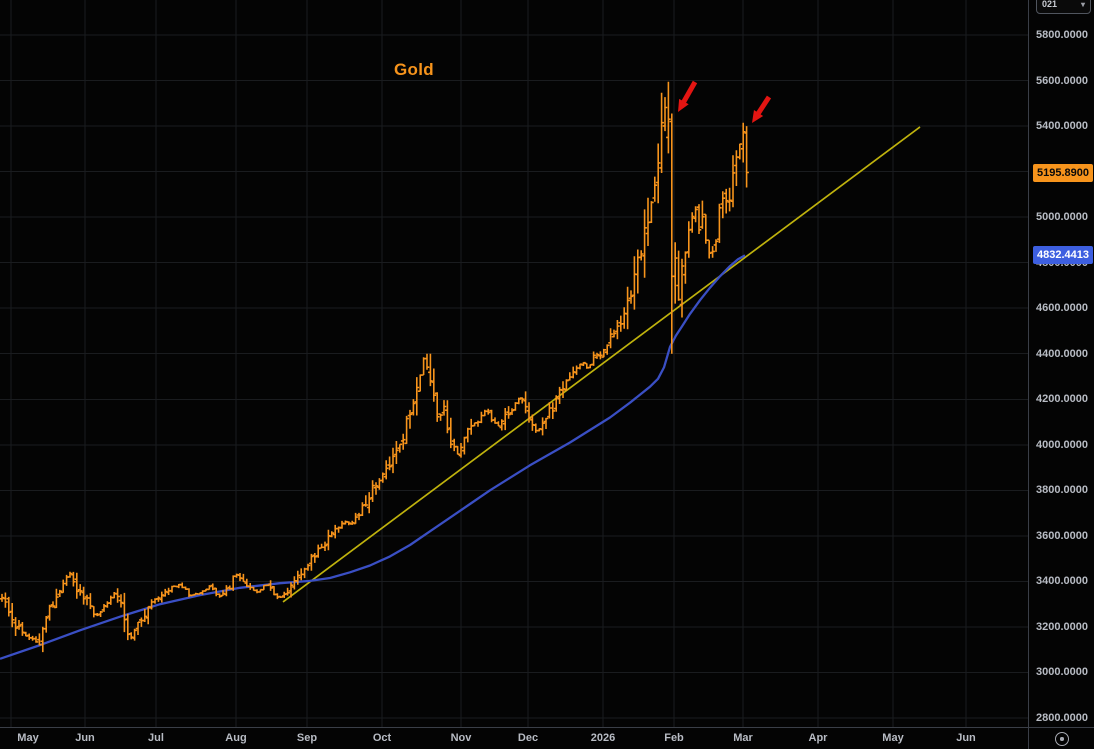  I want to click on price-tick-label: 2800.0000, so click(1062, 718).